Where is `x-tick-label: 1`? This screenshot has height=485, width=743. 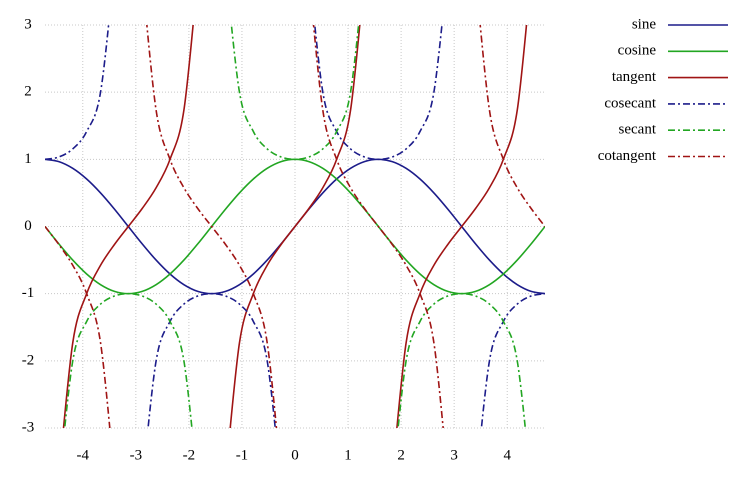 x-tick-label: 1 is located at coordinates (348, 455).